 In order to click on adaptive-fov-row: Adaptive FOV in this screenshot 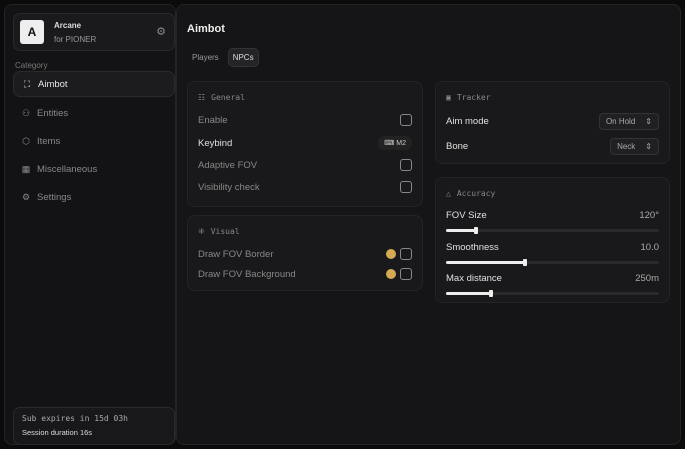, I will do `click(305, 165)`.